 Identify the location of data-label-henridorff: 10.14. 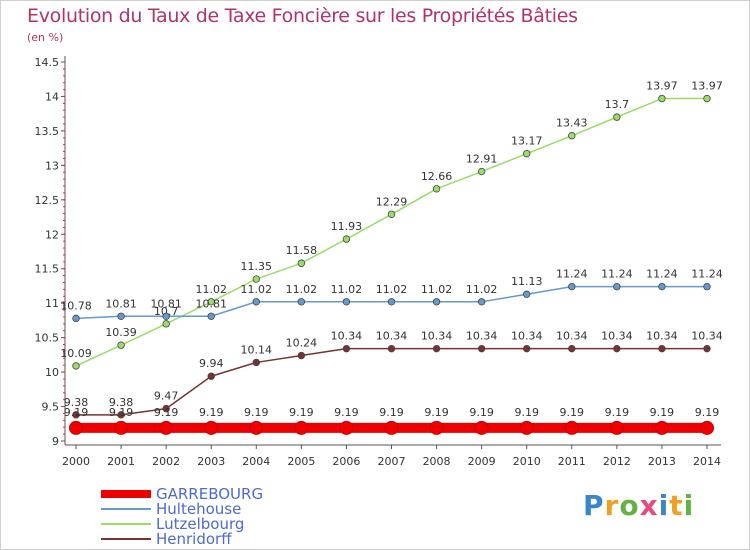
(257, 349).